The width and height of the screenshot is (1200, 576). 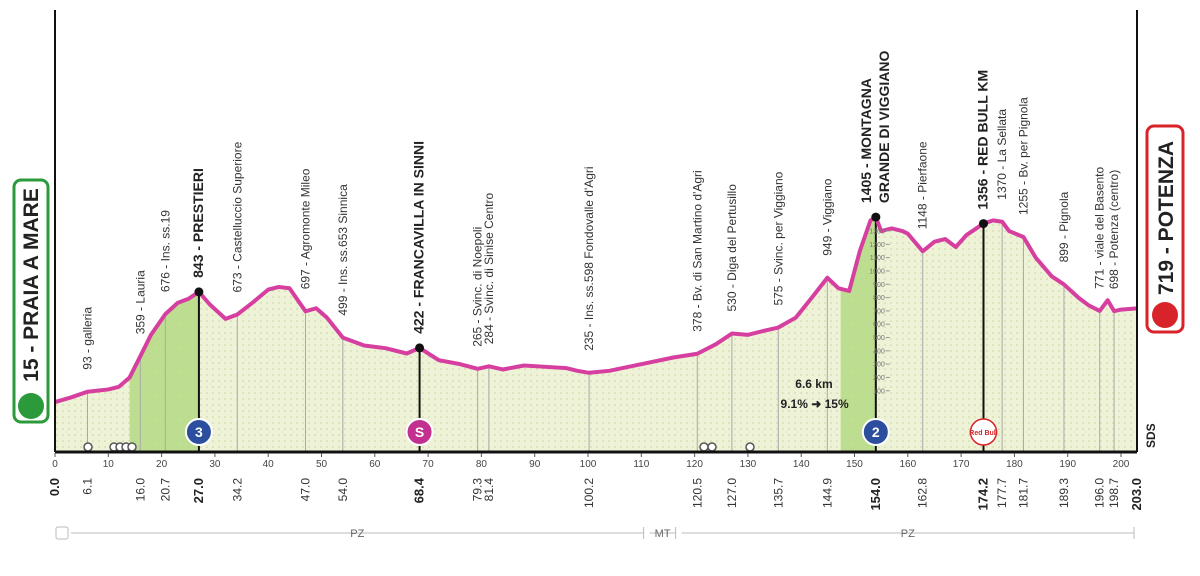 What do you see at coordinates (199, 432) in the screenshot?
I see `badge-text: 3` at bounding box center [199, 432].